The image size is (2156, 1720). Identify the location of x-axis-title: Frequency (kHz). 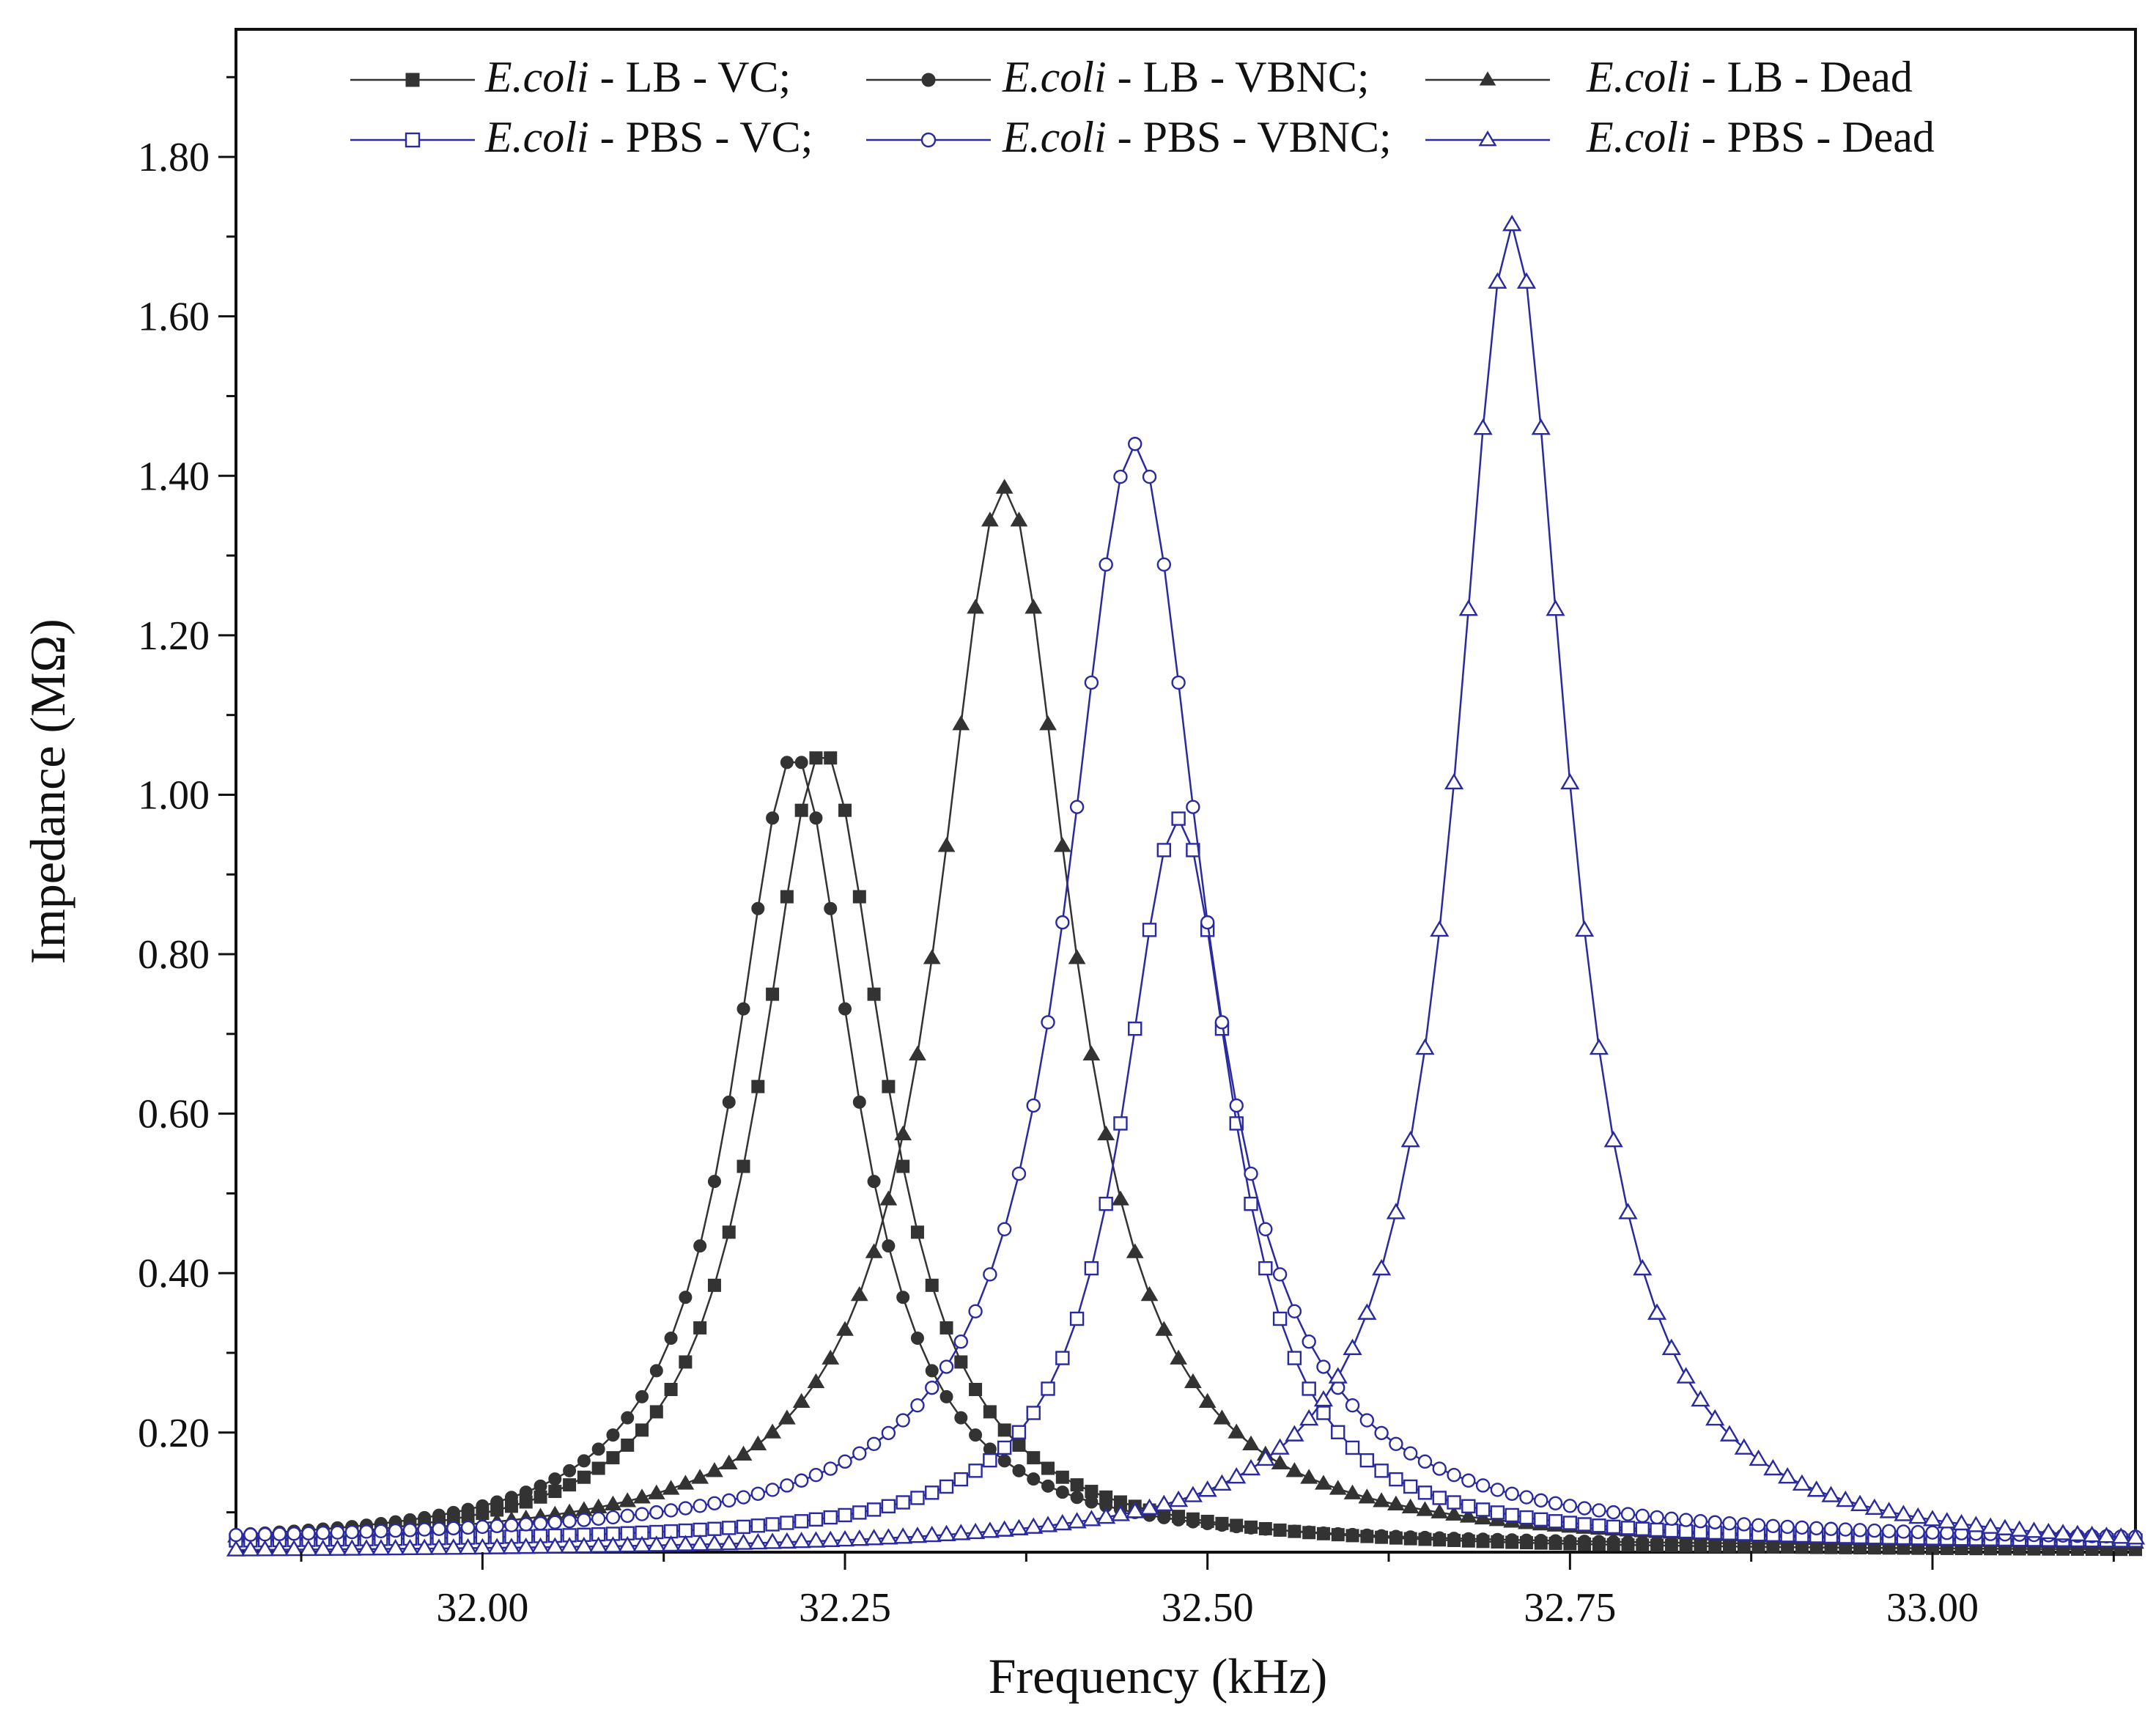
(1158, 1676).